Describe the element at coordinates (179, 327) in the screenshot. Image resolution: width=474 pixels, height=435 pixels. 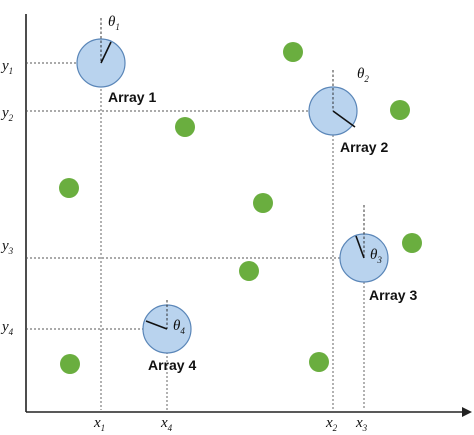
I see `array-4-angle-label: θ4` at that location.